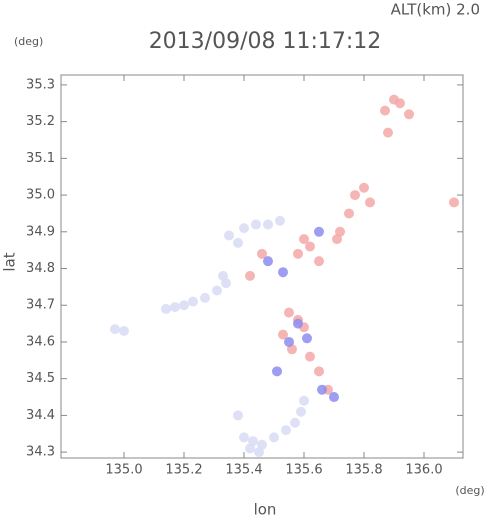  Describe the element at coordinates (423, 470) in the screenshot. I see `x-tick-label: 136.0` at that location.